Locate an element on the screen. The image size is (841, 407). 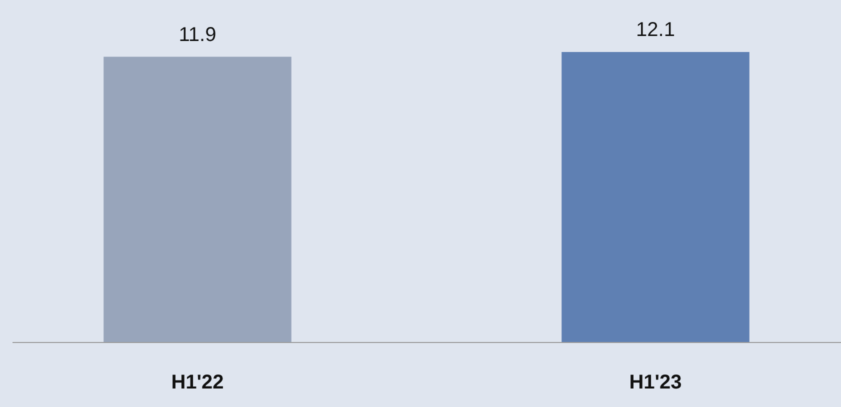
data-label: 12.1 is located at coordinates (655, 30).